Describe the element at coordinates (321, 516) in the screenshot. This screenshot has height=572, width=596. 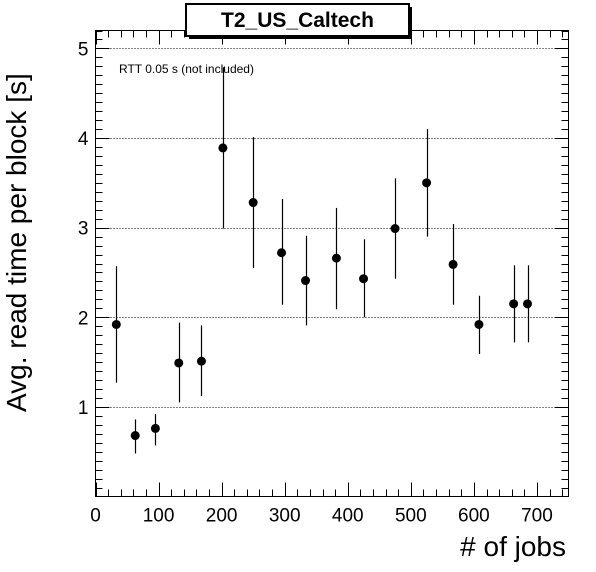
I see `x-tick-labels: 0 100 200 300 400 500 600 700` at that location.